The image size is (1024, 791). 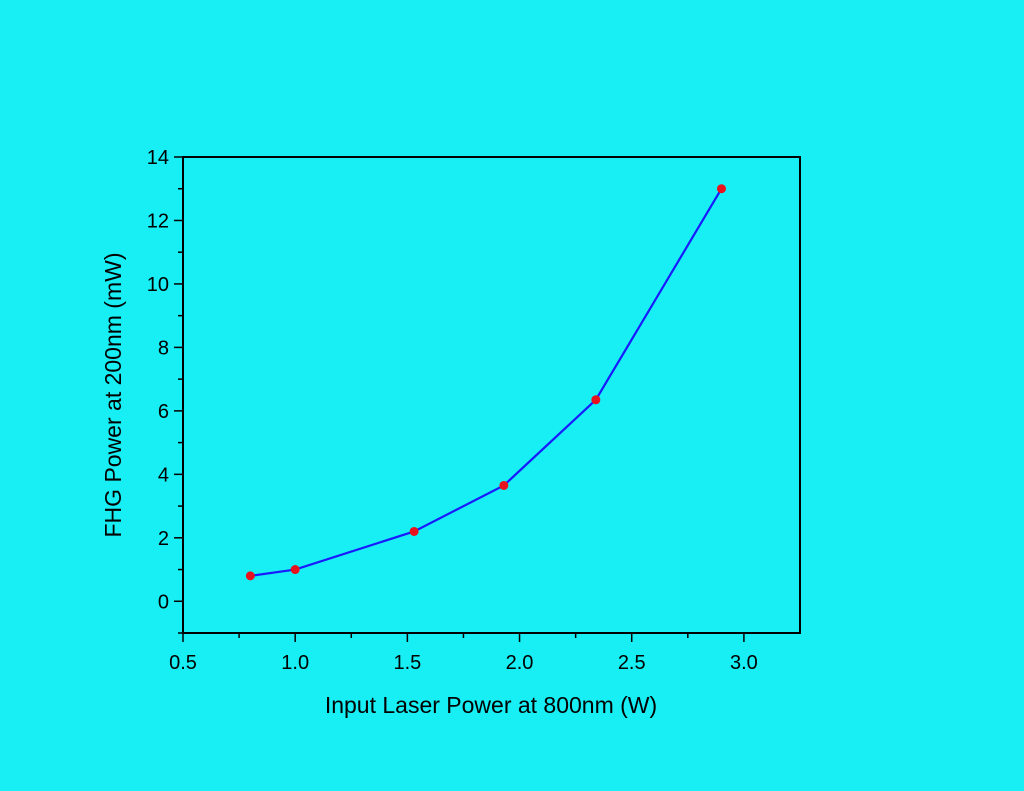 What do you see at coordinates (744, 663) in the screenshot?
I see `x-tick-label: 3.0` at bounding box center [744, 663].